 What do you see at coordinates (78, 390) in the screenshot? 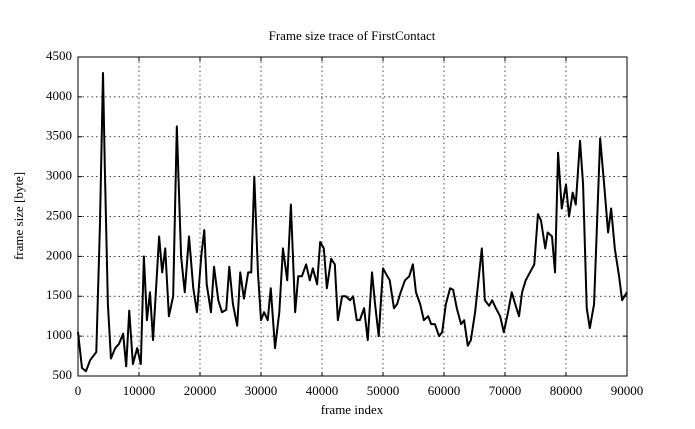
I see `x-tick-label: 0` at bounding box center [78, 390].